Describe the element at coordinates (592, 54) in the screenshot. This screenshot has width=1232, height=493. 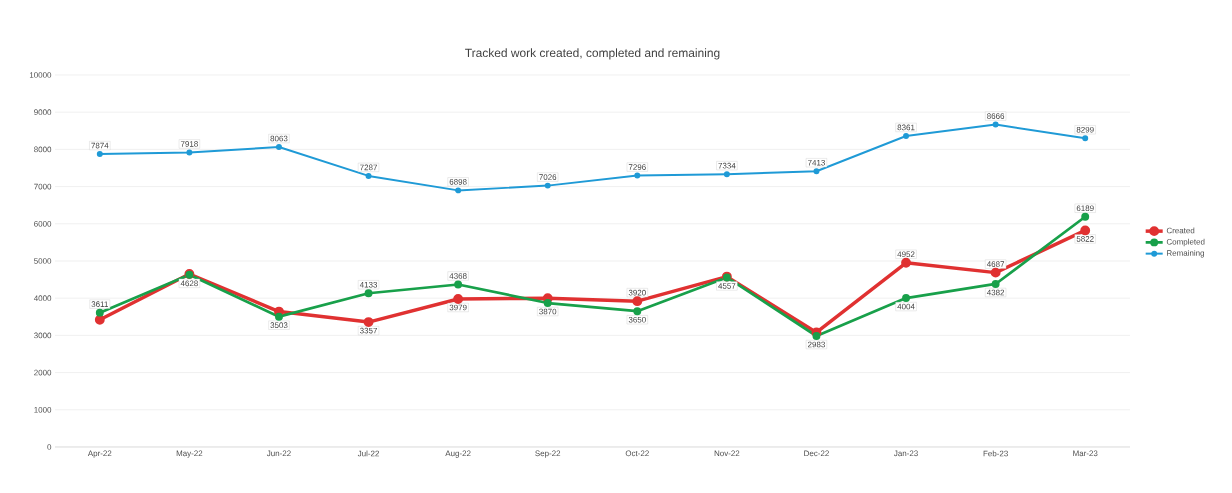
I see `chart-title: Tracked work created, completed and remaining` at that location.